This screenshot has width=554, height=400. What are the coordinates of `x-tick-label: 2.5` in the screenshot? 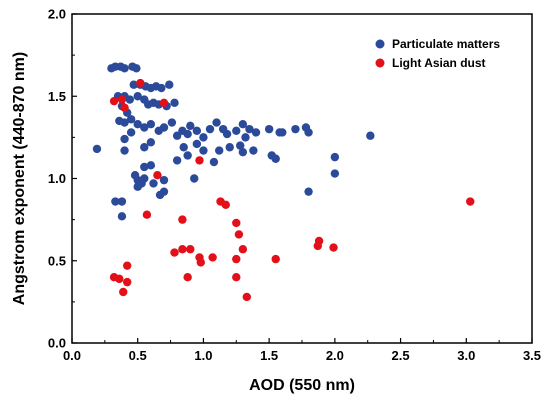 It's located at (401, 355).